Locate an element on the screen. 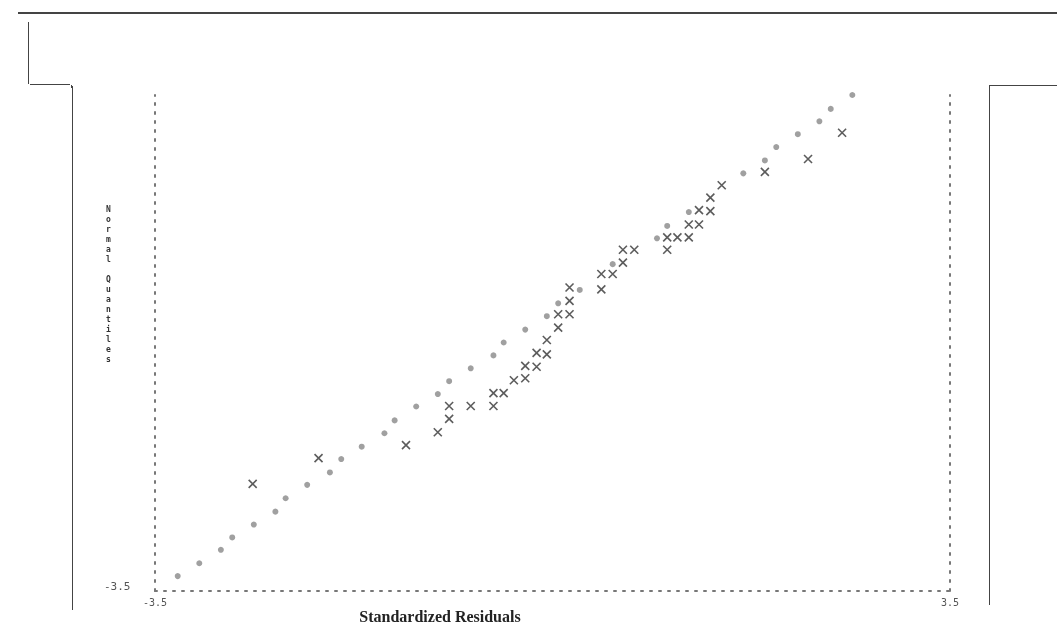  y-axis-title: Normal Quantiles is located at coordinates (108, 285).